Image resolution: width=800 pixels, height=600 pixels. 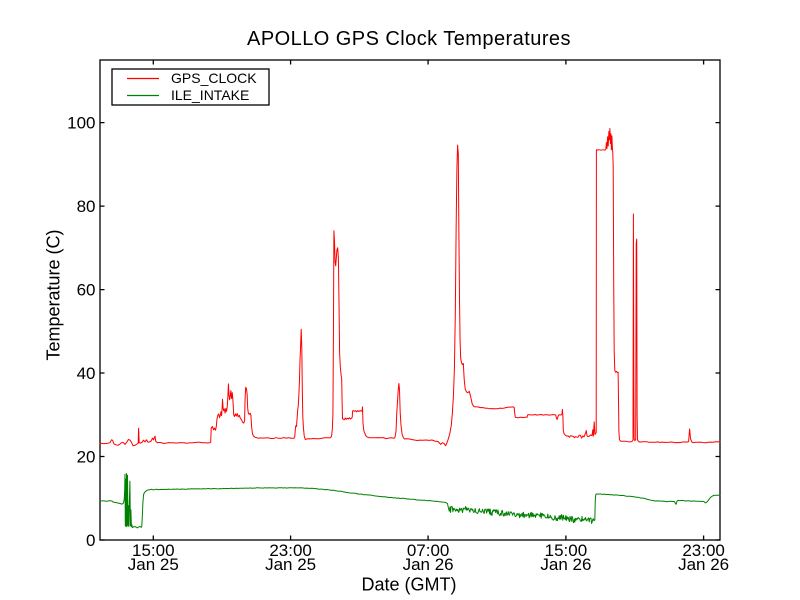 I want to click on svg-text: 60, so click(x=86, y=290).